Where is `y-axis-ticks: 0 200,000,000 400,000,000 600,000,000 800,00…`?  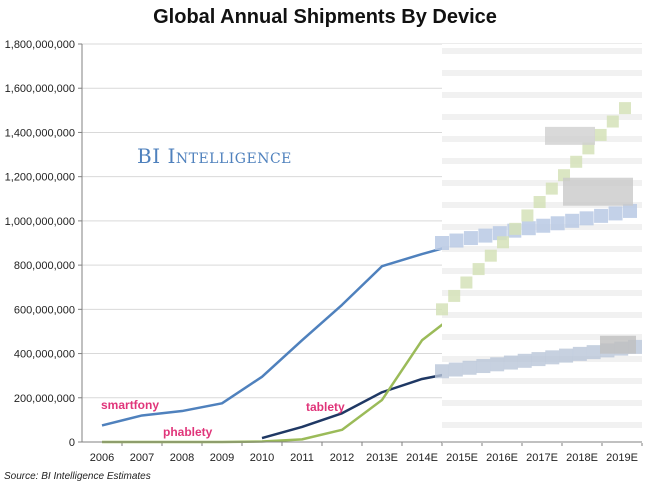
y-axis-ticks: 0 200,000,000 400,000,000 600,000,000 800,00… is located at coordinates (43, 244).